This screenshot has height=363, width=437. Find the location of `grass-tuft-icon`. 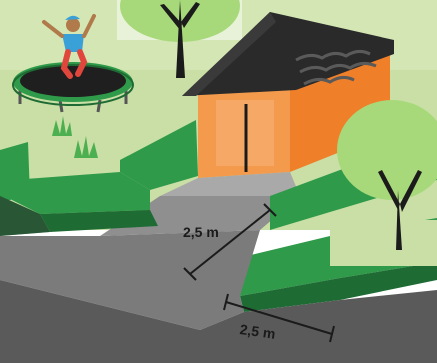

grass-tuft-icon is located at coordinates (75, 137).